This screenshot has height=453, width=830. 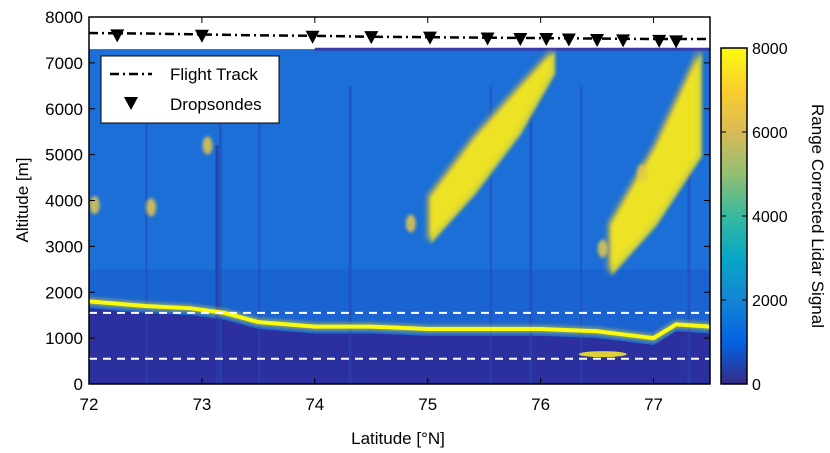 I want to click on y-tick-label: 4000, so click(x=64, y=201).